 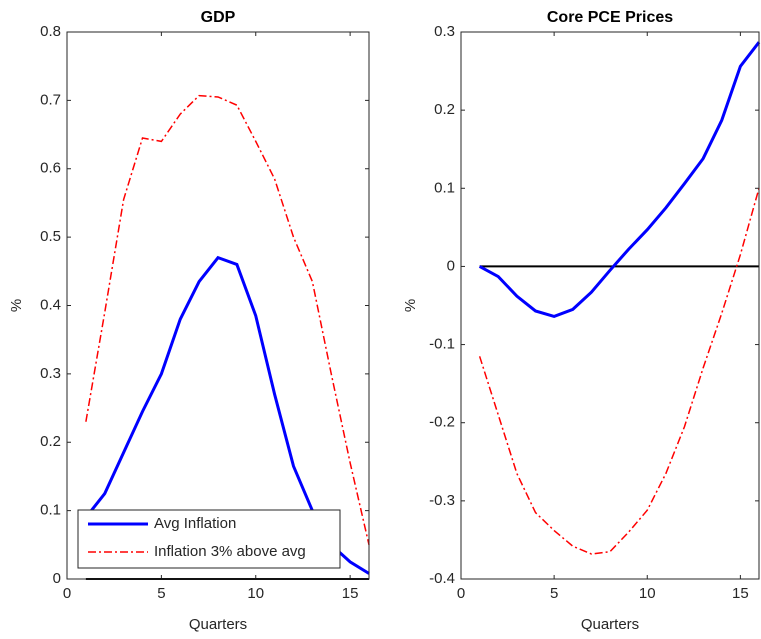 I want to click on y-tick-label: -0.2, so click(x=442, y=422).